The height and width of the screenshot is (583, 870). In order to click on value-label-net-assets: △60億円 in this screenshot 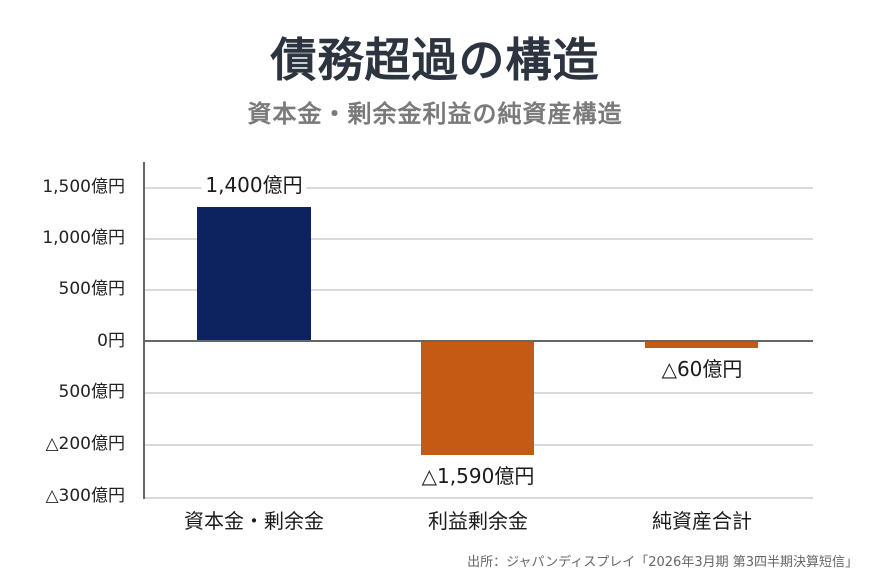, I will do `click(702, 369)`.